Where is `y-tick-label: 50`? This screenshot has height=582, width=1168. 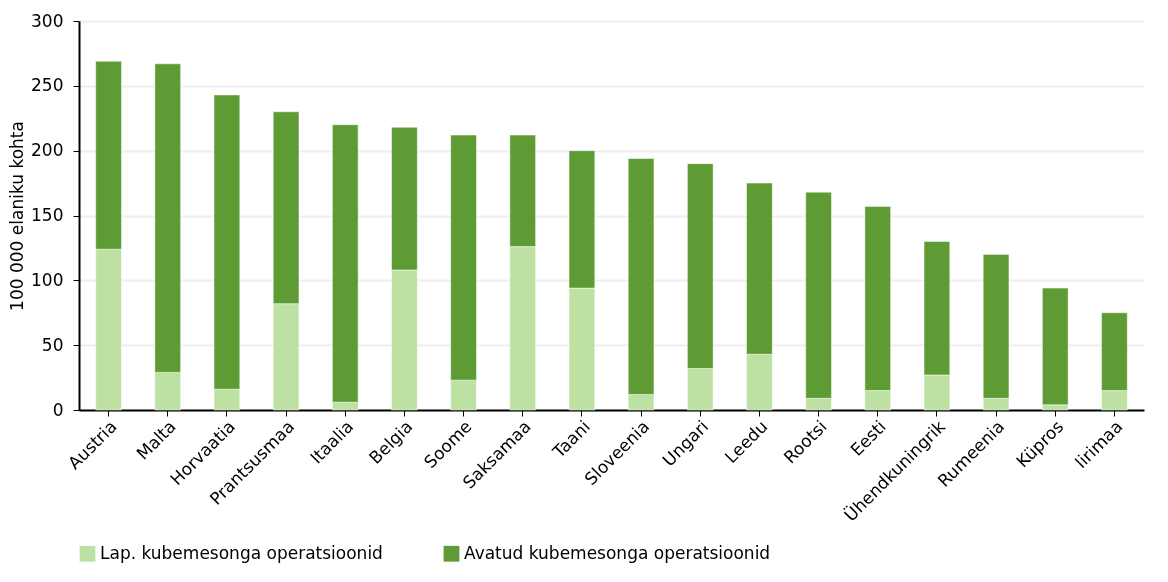
y-tick-label: 50 is located at coordinates (52, 344).